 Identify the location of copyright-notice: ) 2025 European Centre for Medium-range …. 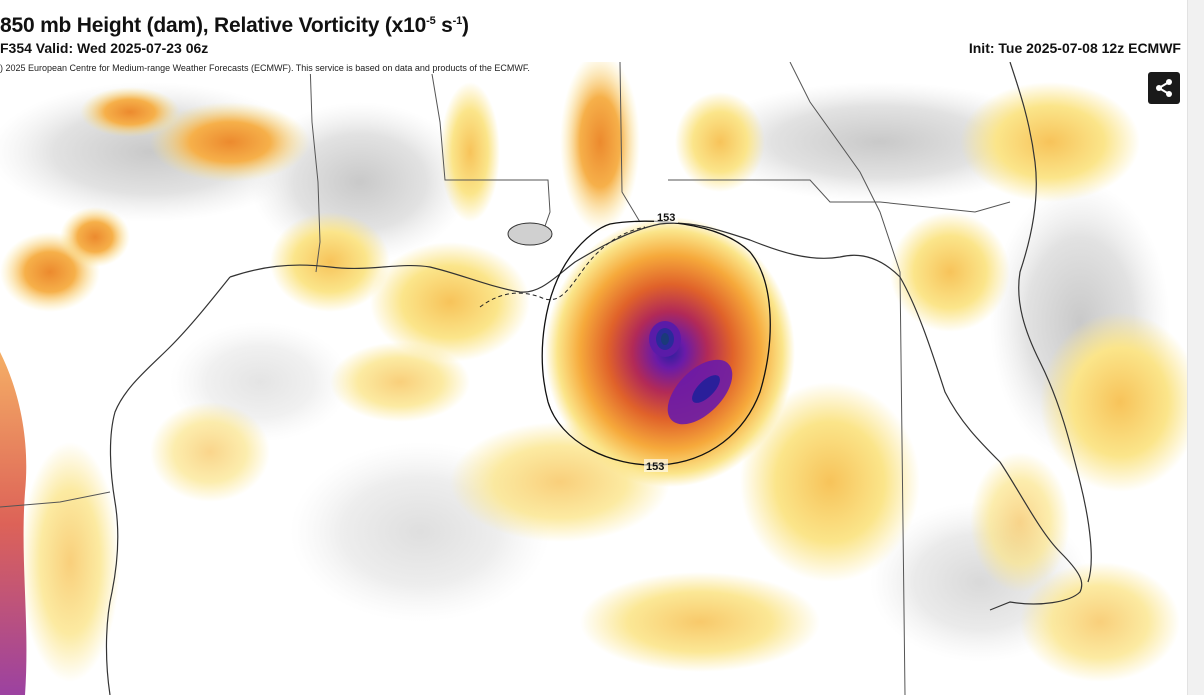
(266, 68).